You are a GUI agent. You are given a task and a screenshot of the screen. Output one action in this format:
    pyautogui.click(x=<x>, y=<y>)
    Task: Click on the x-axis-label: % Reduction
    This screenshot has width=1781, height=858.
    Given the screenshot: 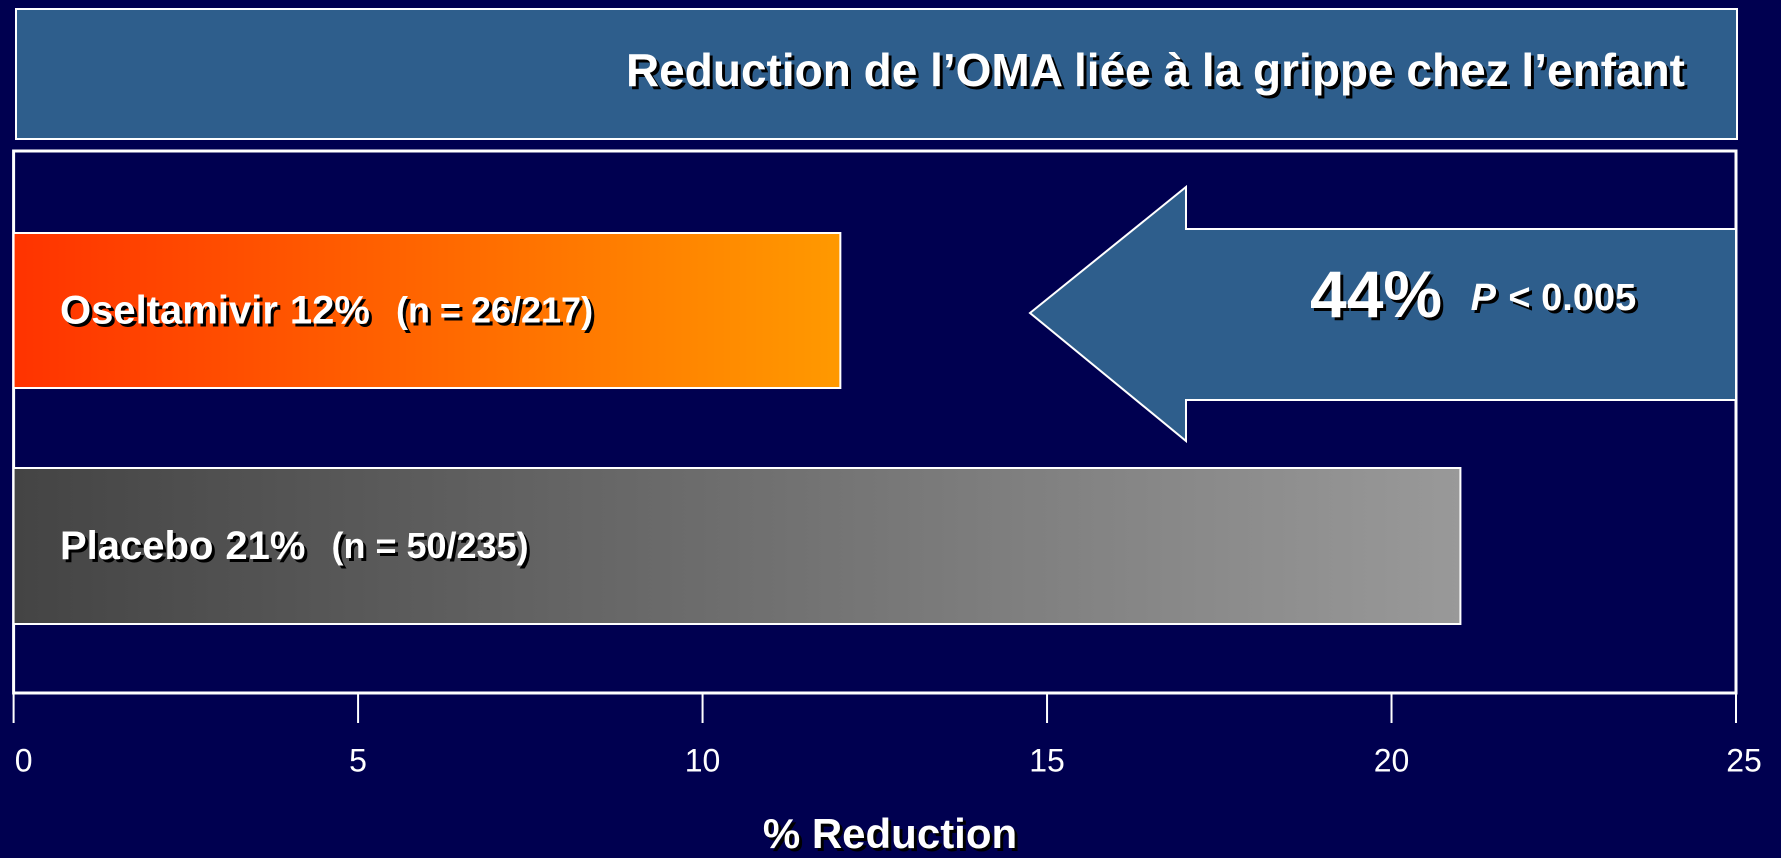 What is the action you would take?
    pyautogui.click(x=890, y=833)
    